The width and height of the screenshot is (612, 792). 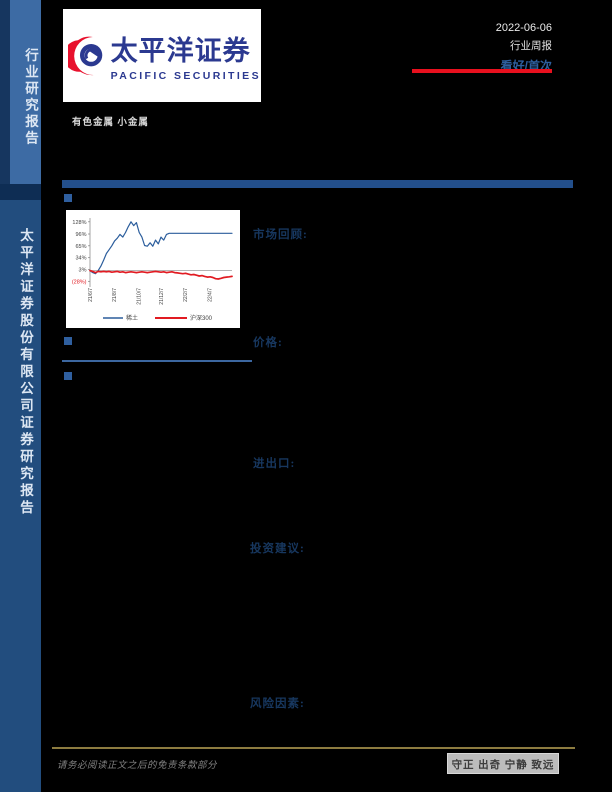 I want to click on svg-text: 65%, so click(x=80, y=247).